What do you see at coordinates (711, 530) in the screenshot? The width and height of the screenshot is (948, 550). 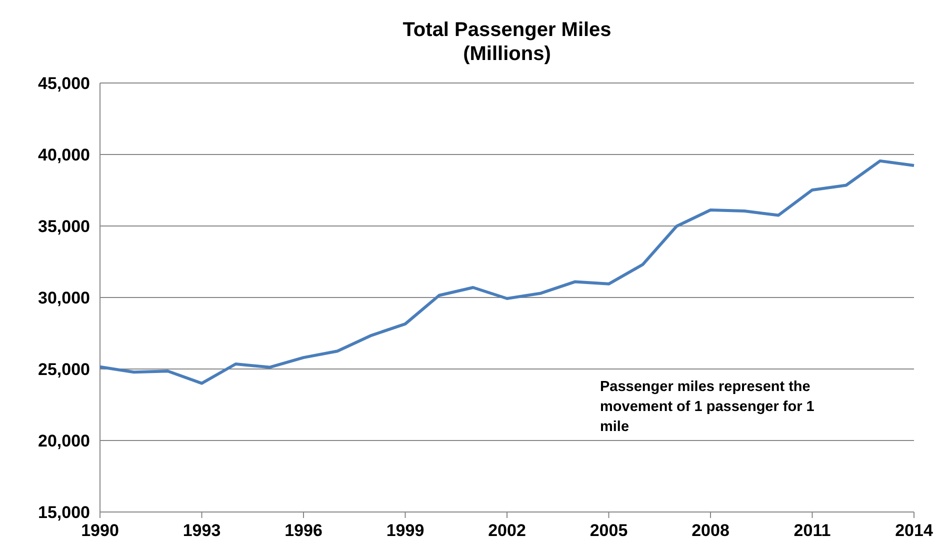 I see `x-tick-label: 2008` at bounding box center [711, 530].